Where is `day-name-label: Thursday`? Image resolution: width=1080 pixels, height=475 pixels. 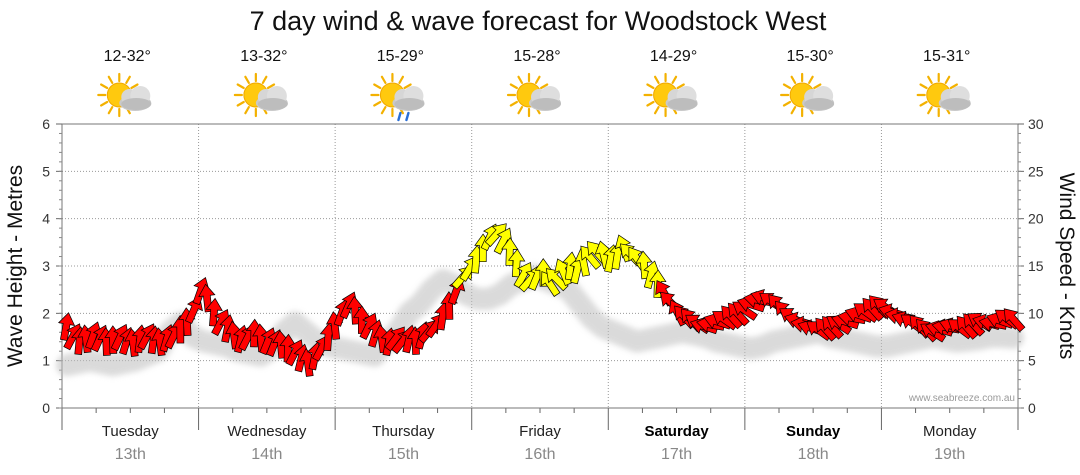
day-name-label: Thursday is located at coordinates (403, 431).